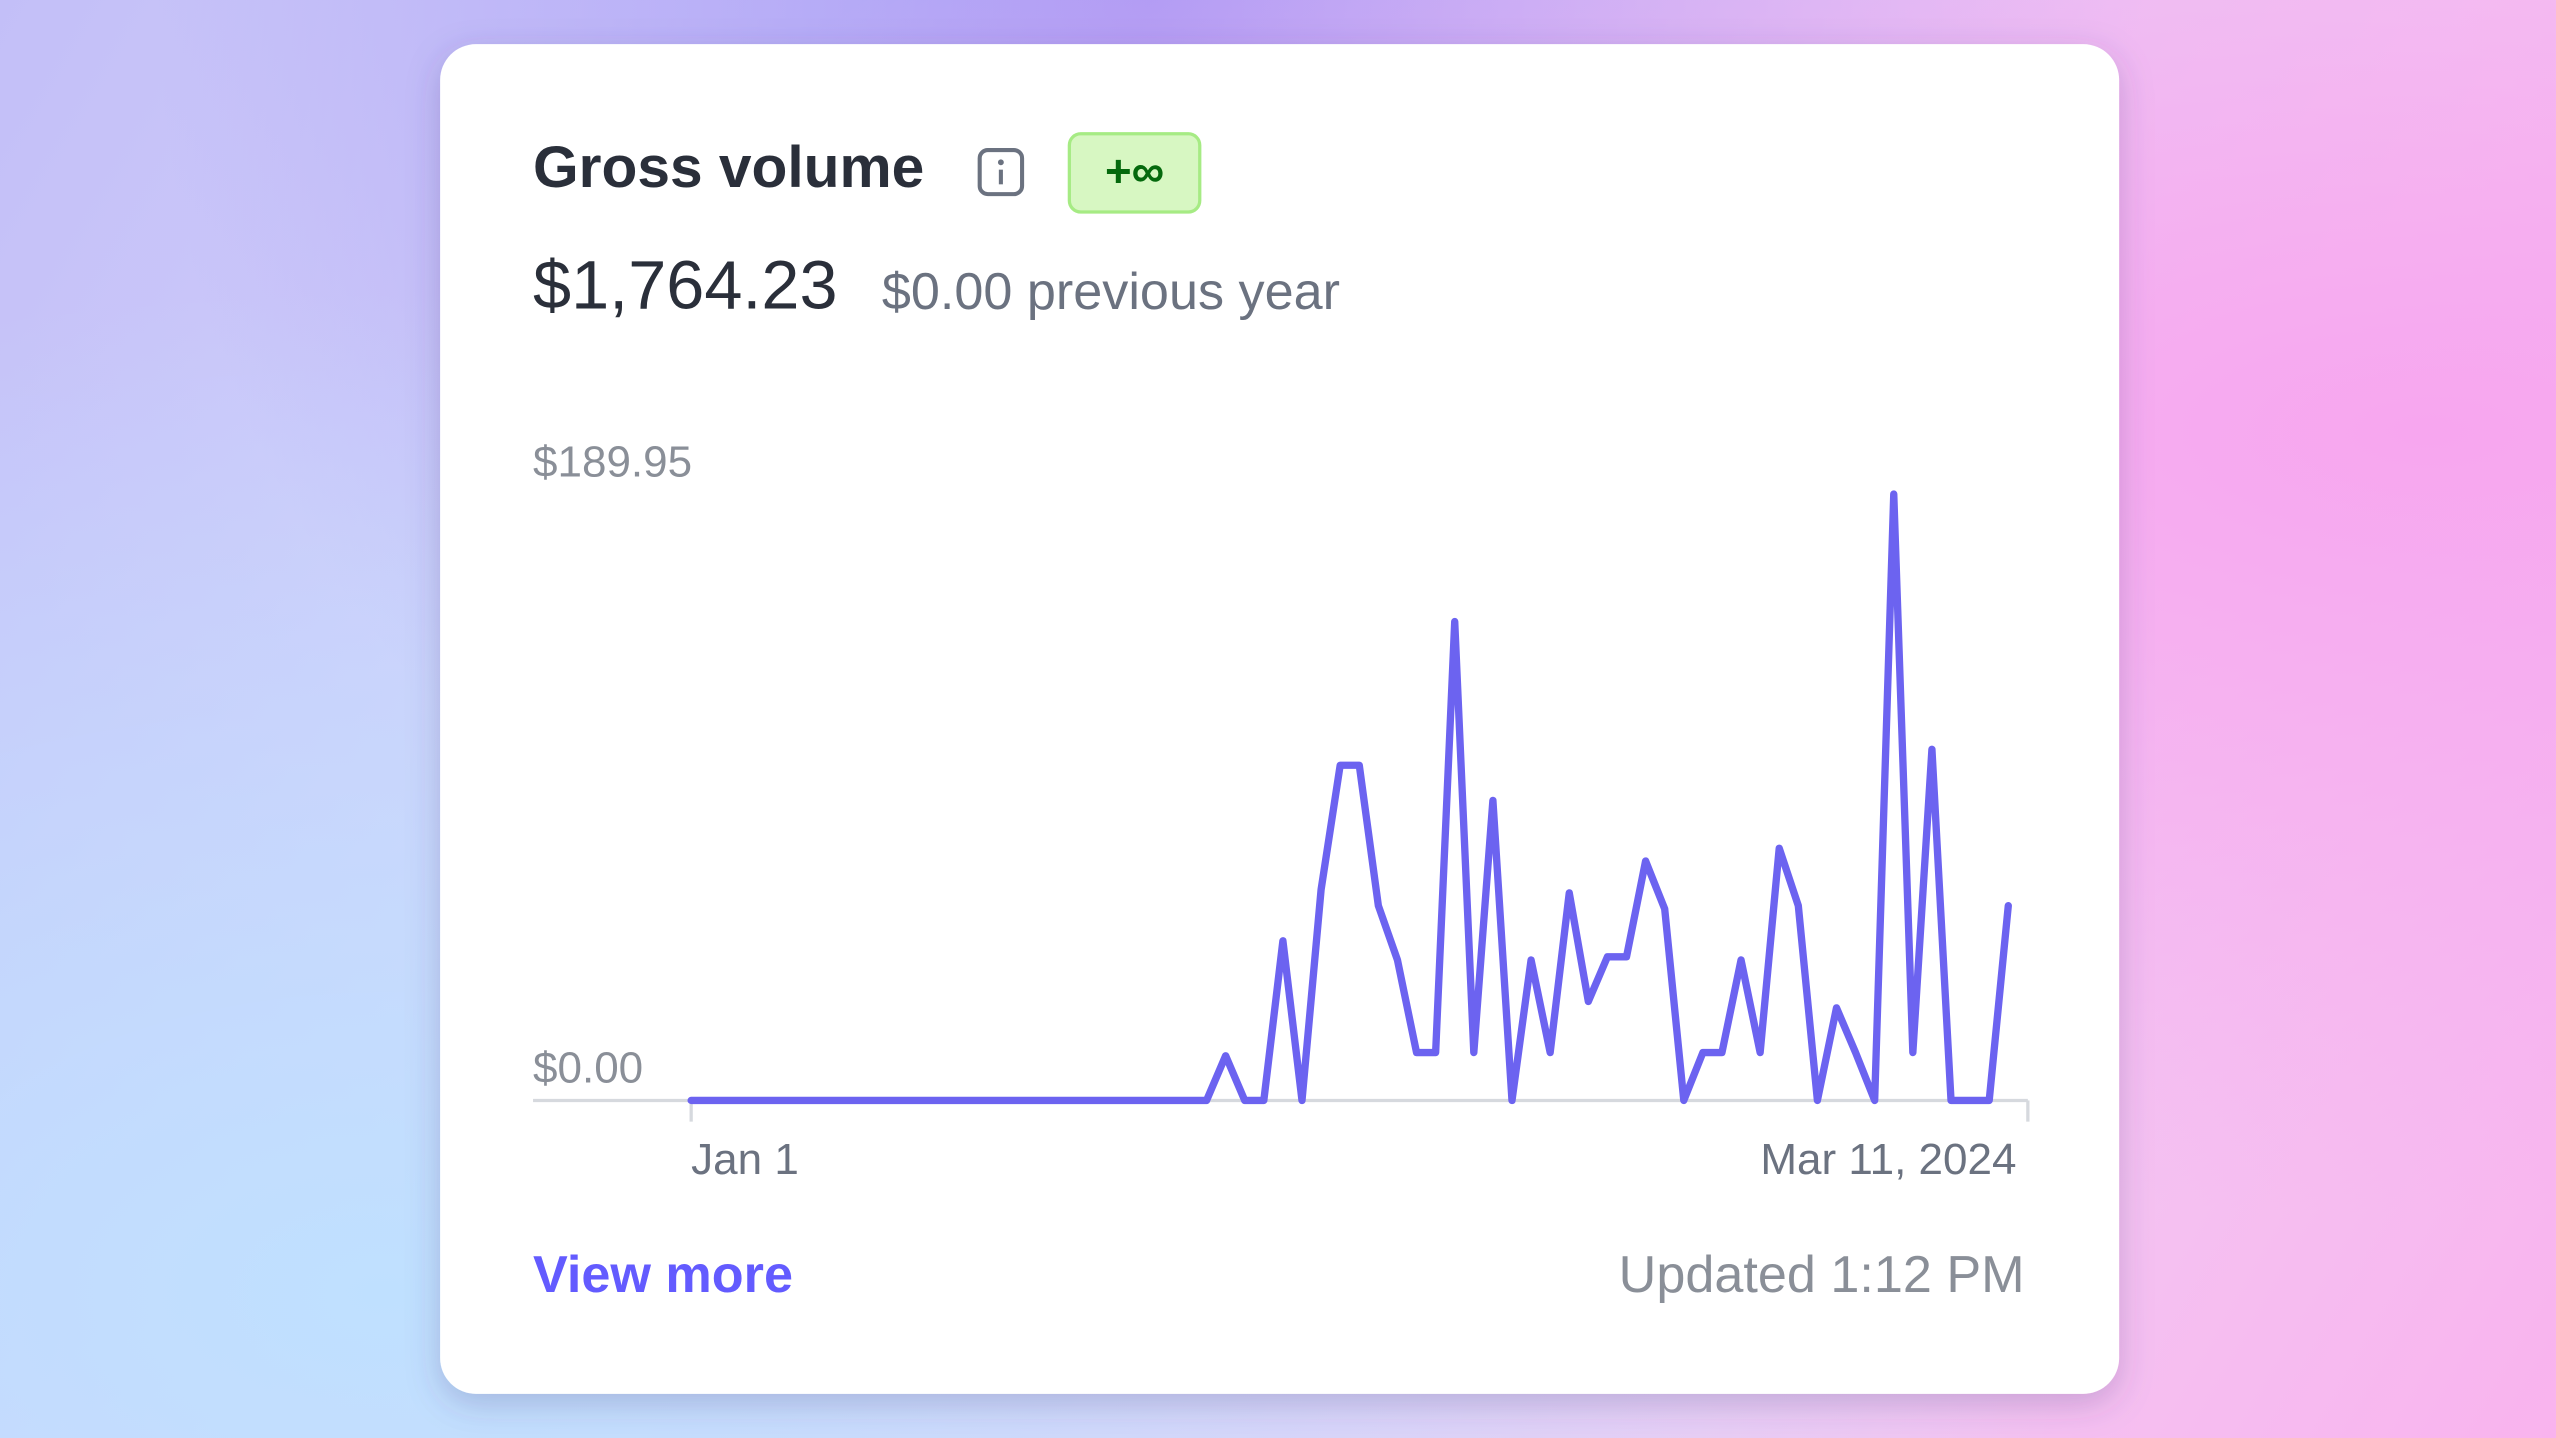 This screenshot has height=1438, width=2556. I want to click on y-tick-label: $0.00, so click(588, 1068).